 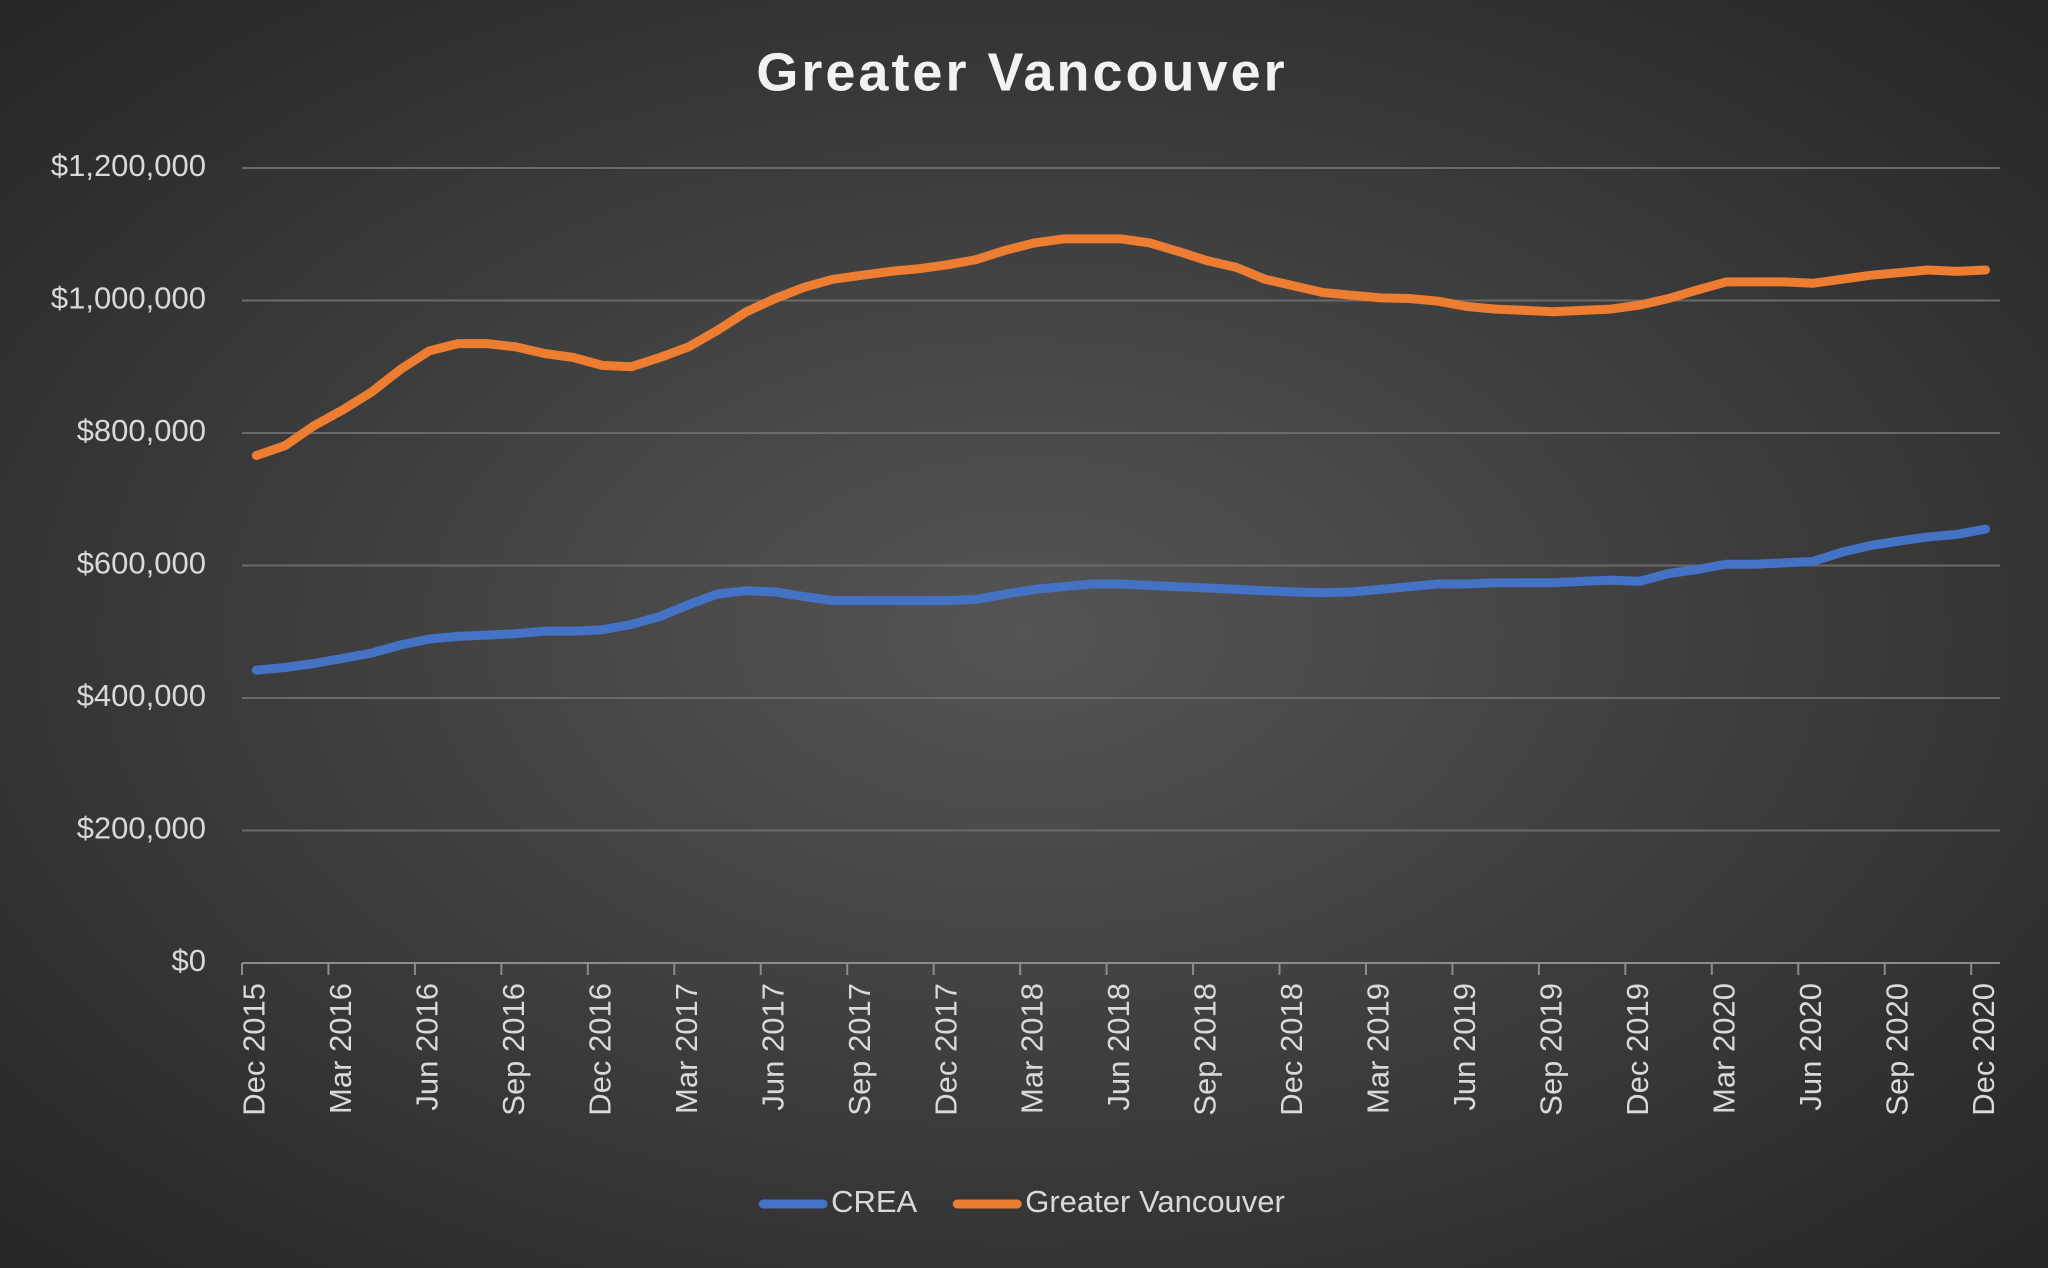 I want to click on y-tick-label: $400,000, so click(x=141, y=695).